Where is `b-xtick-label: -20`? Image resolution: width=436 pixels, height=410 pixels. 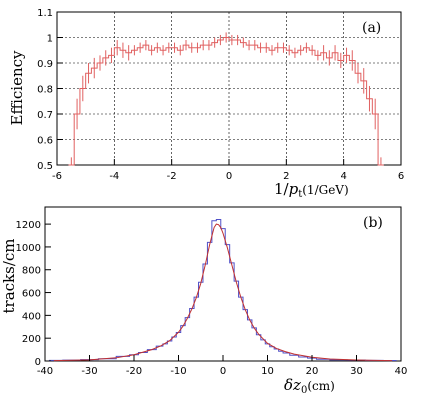
b-xtick-label: -20 is located at coordinates (134, 371).